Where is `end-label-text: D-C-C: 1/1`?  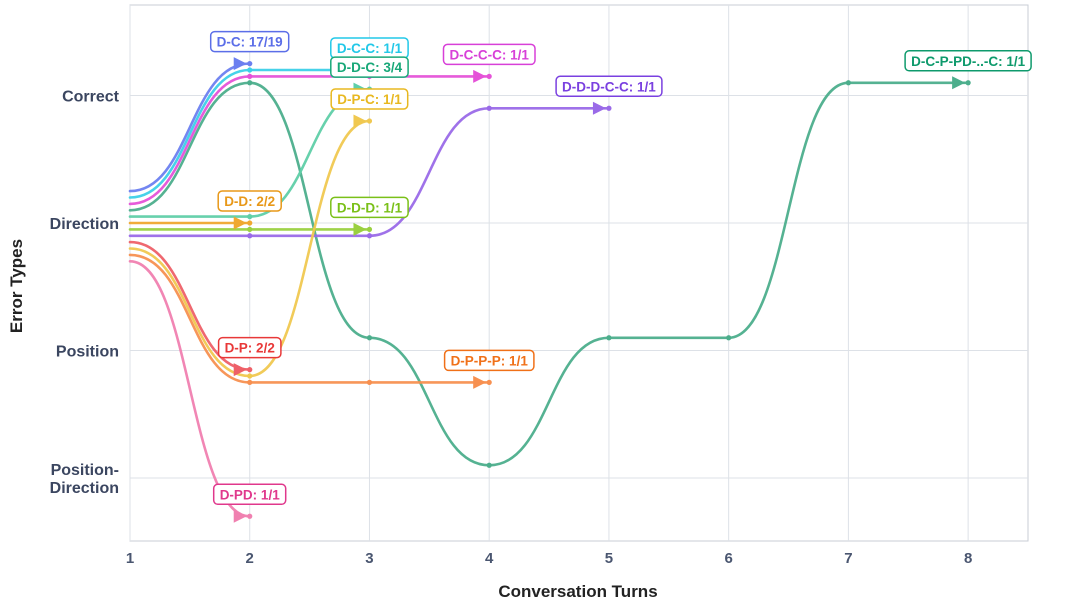 end-label-text: D-C-C: 1/1 is located at coordinates (370, 48).